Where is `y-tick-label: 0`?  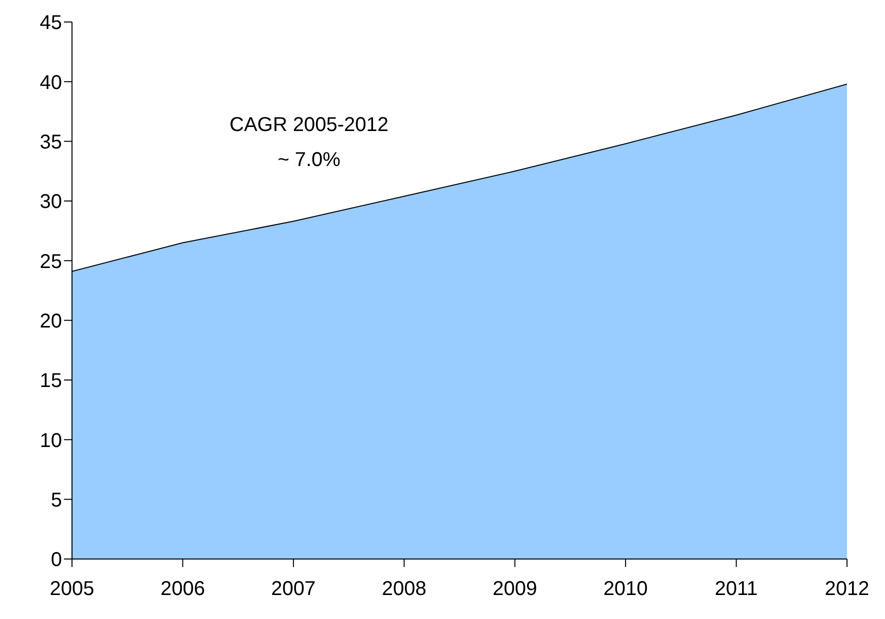 y-tick-label: 0 is located at coordinates (56, 560).